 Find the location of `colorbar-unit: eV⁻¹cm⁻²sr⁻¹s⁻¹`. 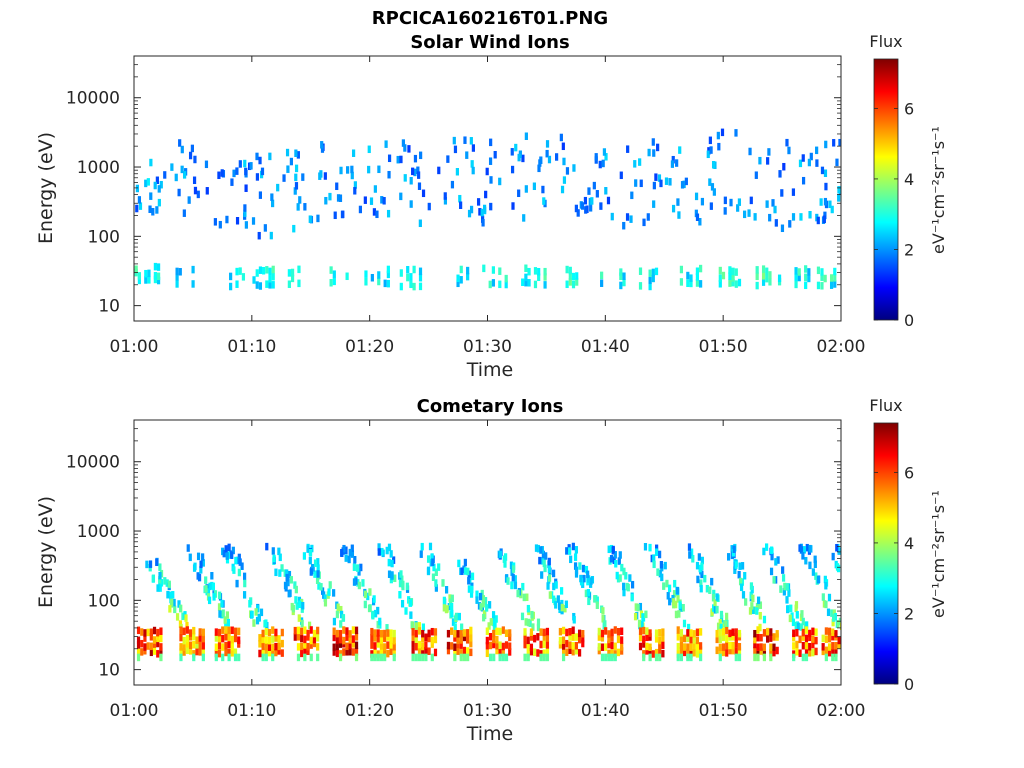

colorbar-unit: eV⁻¹cm⁻²sr⁻¹s⁻¹ is located at coordinates (938, 190).